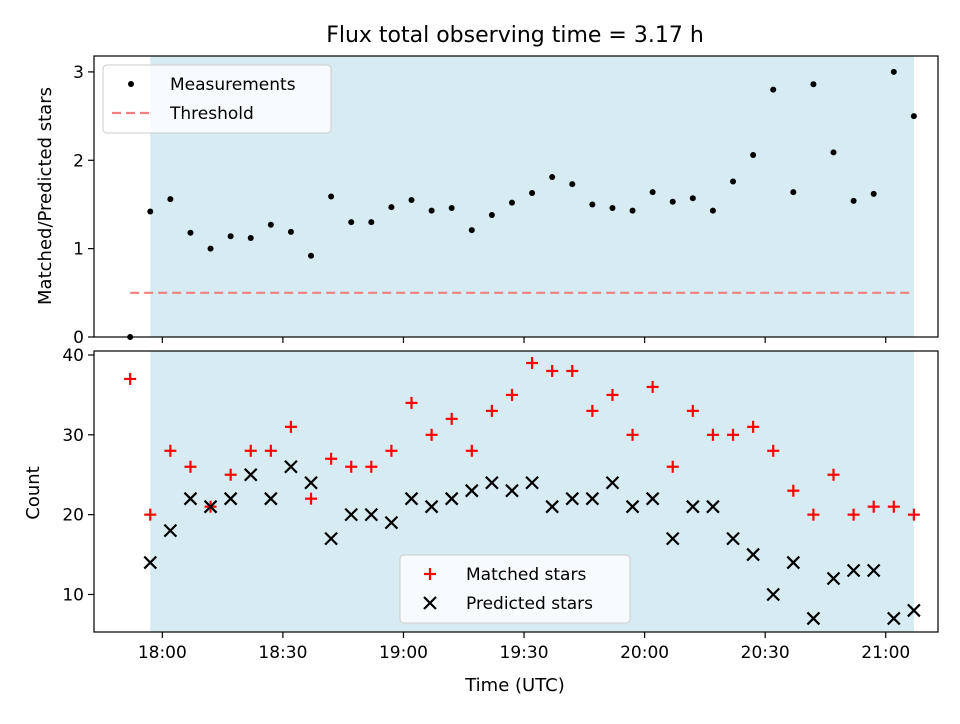 The width and height of the screenshot is (960, 724). Describe the element at coordinates (233, 85) in the screenshot. I see `legend-measurements-label: Measurements` at that location.